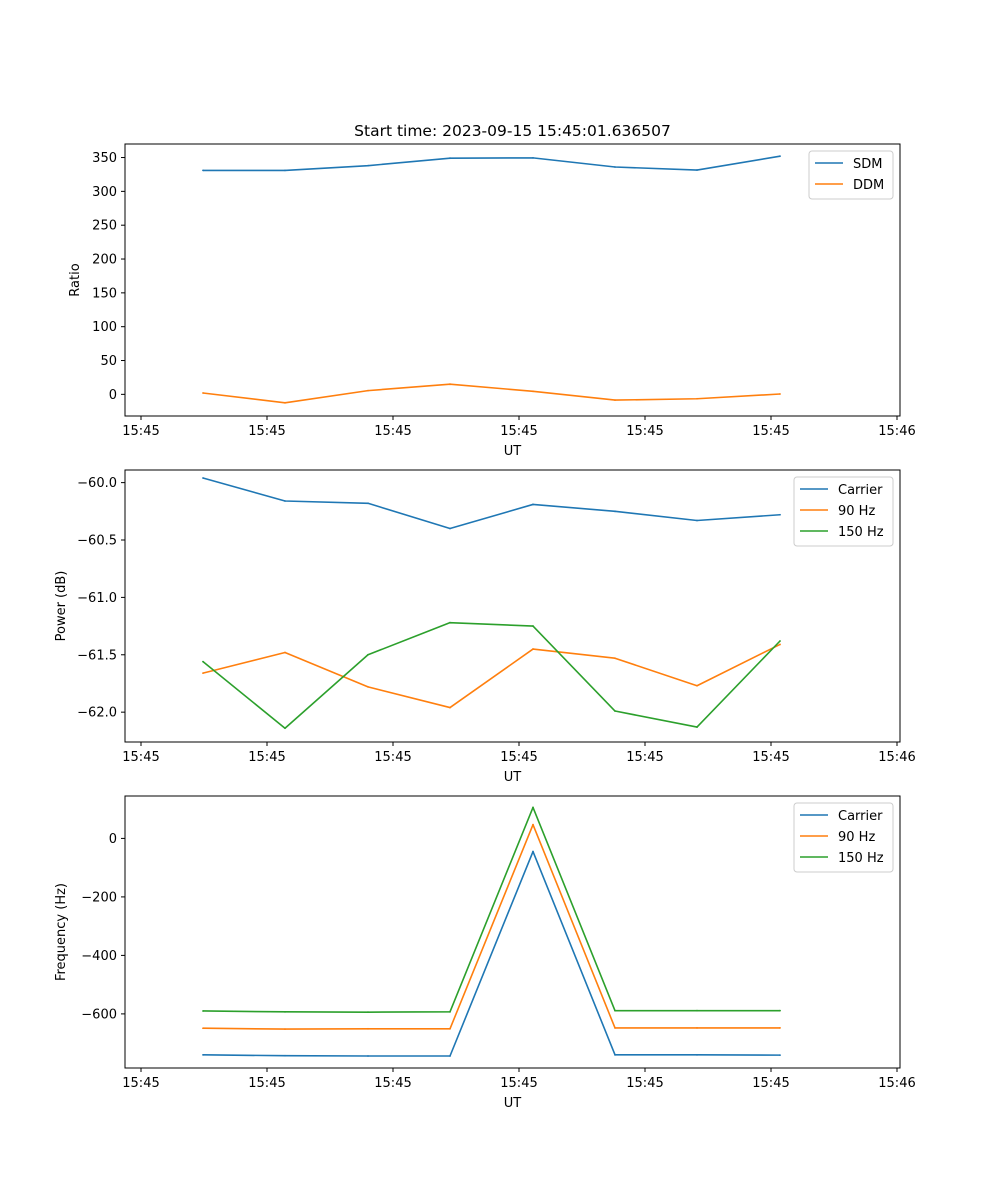 The height and width of the screenshot is (1200, 1000). I want to click on y-tick-label: 250, so click(104, 226).